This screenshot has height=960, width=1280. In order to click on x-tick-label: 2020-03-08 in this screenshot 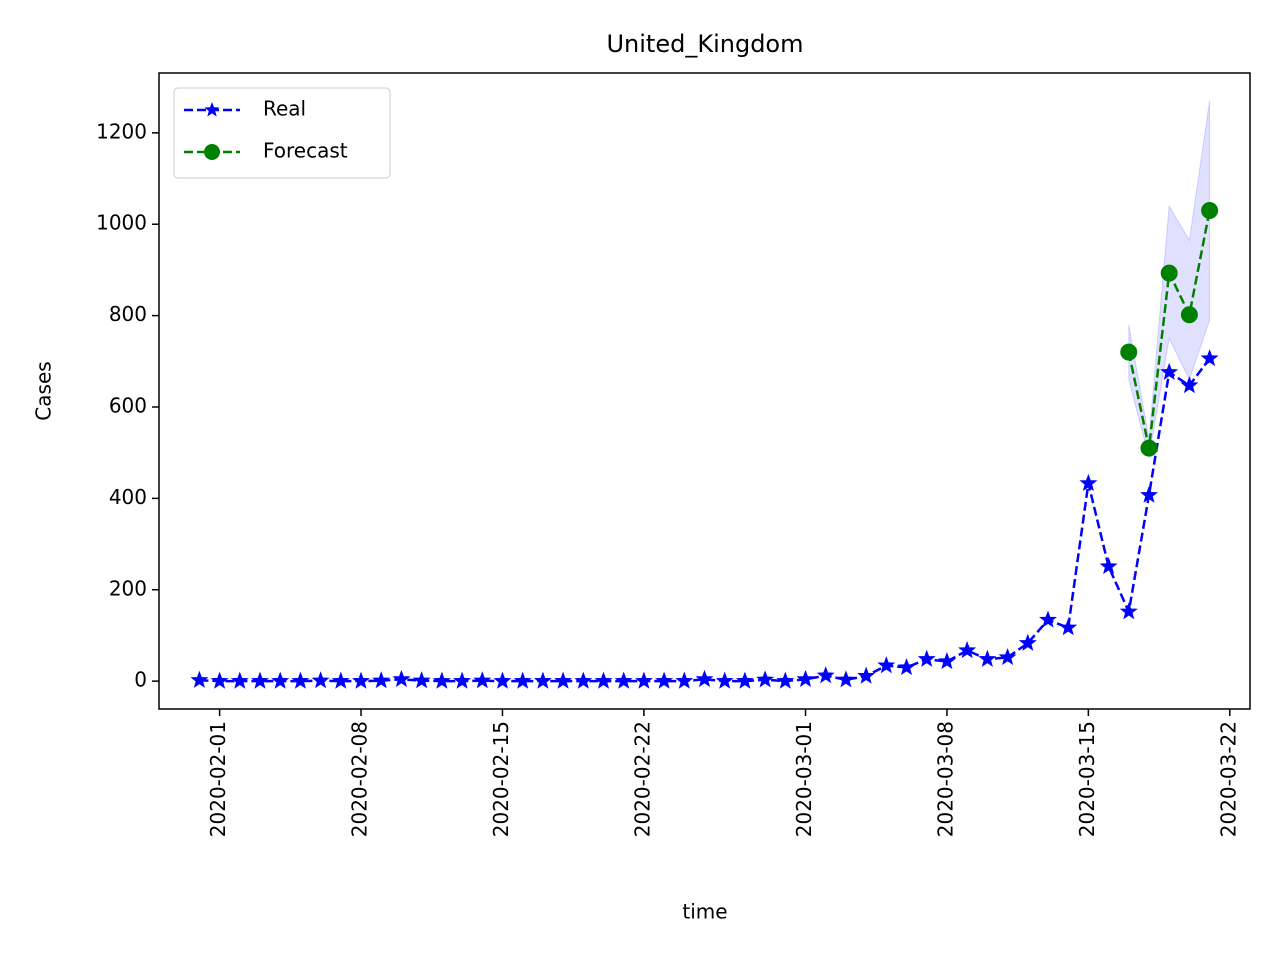, I will do `click(945, 779)`.